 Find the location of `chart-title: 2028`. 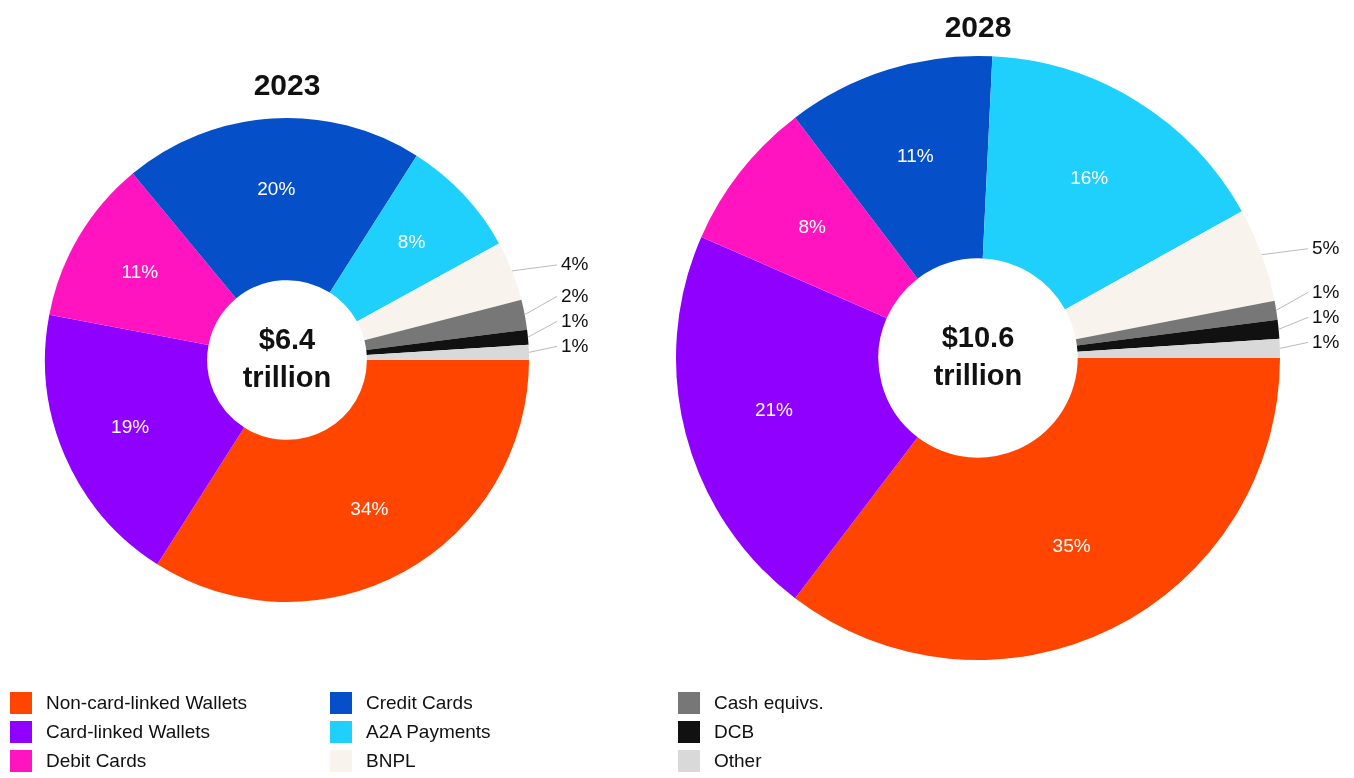

chart-title: 2028 is located at coordinates (978, 27).